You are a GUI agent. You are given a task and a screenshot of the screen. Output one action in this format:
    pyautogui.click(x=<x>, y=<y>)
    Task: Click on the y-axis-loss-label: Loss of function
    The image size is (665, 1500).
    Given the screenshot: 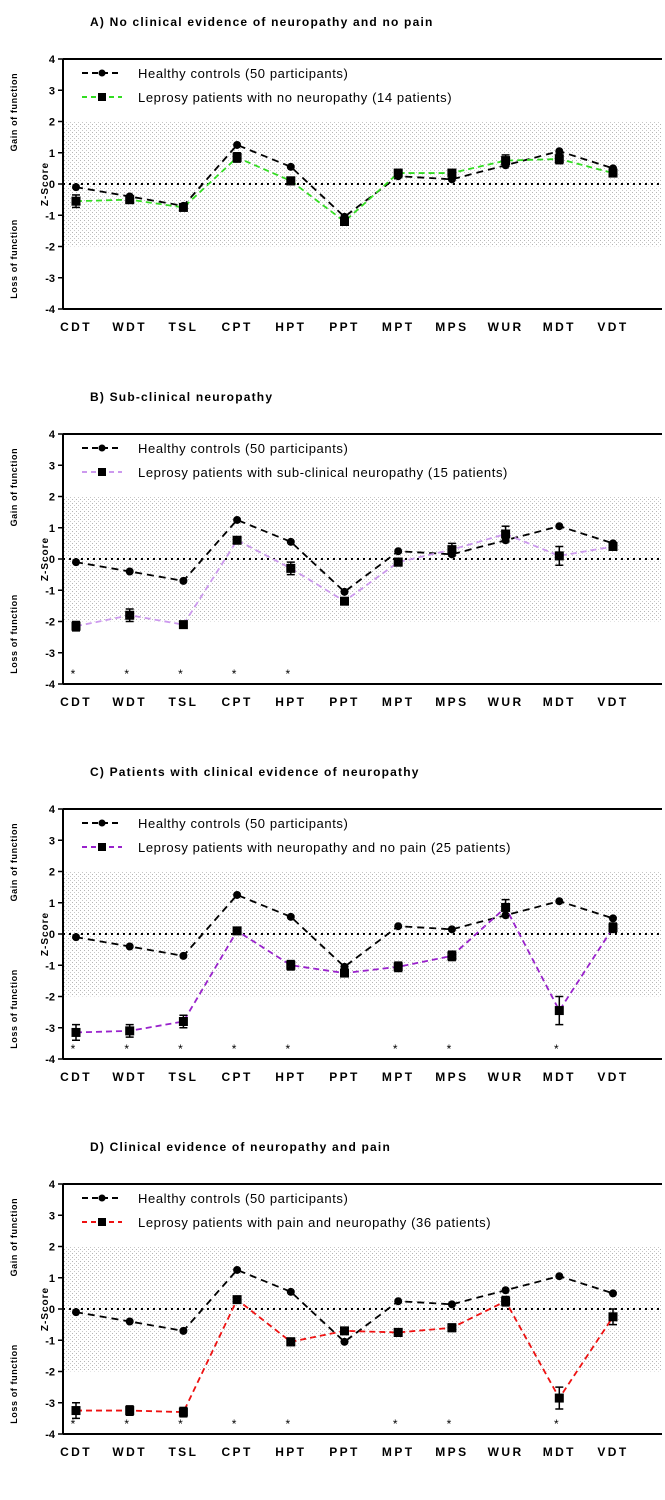 What is the action you would take?
    pyautogui.click(x=14, y=1384)
    